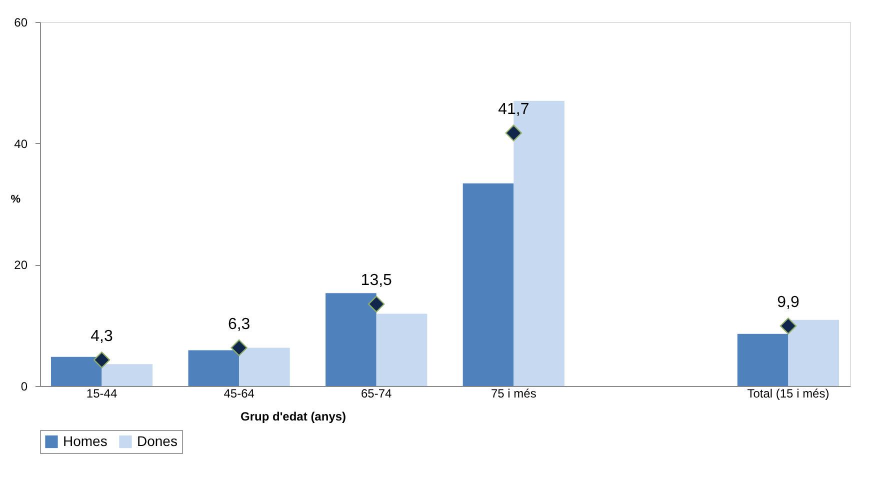 This screenshot has width=880, height=484. What do you see at coordinates (513, 393) in the screenshot?
I see `x-tick-label: 75 i més` at bounding box center [513, 393].